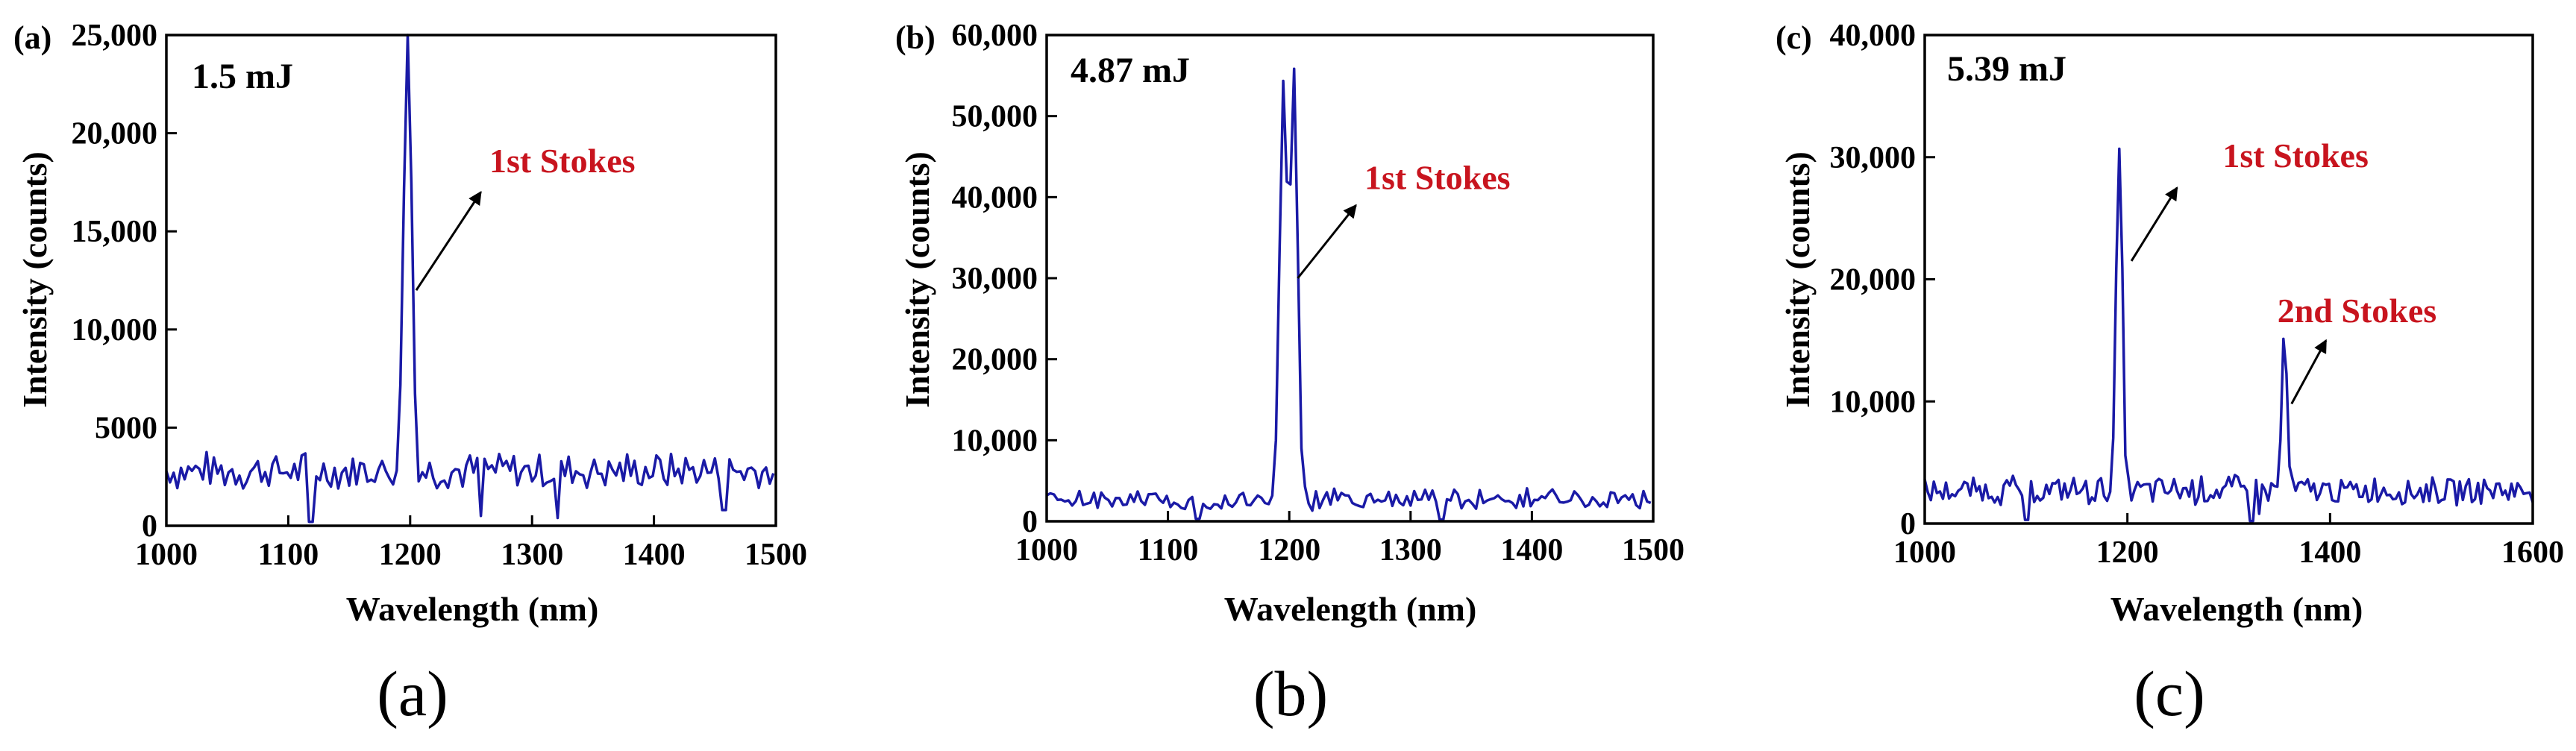 The image size is (2576, 751). What do you see at coordinates (1291, 693) in the screenshot?
I see `caption-b: (b)` at bounding box center [1291, 693].